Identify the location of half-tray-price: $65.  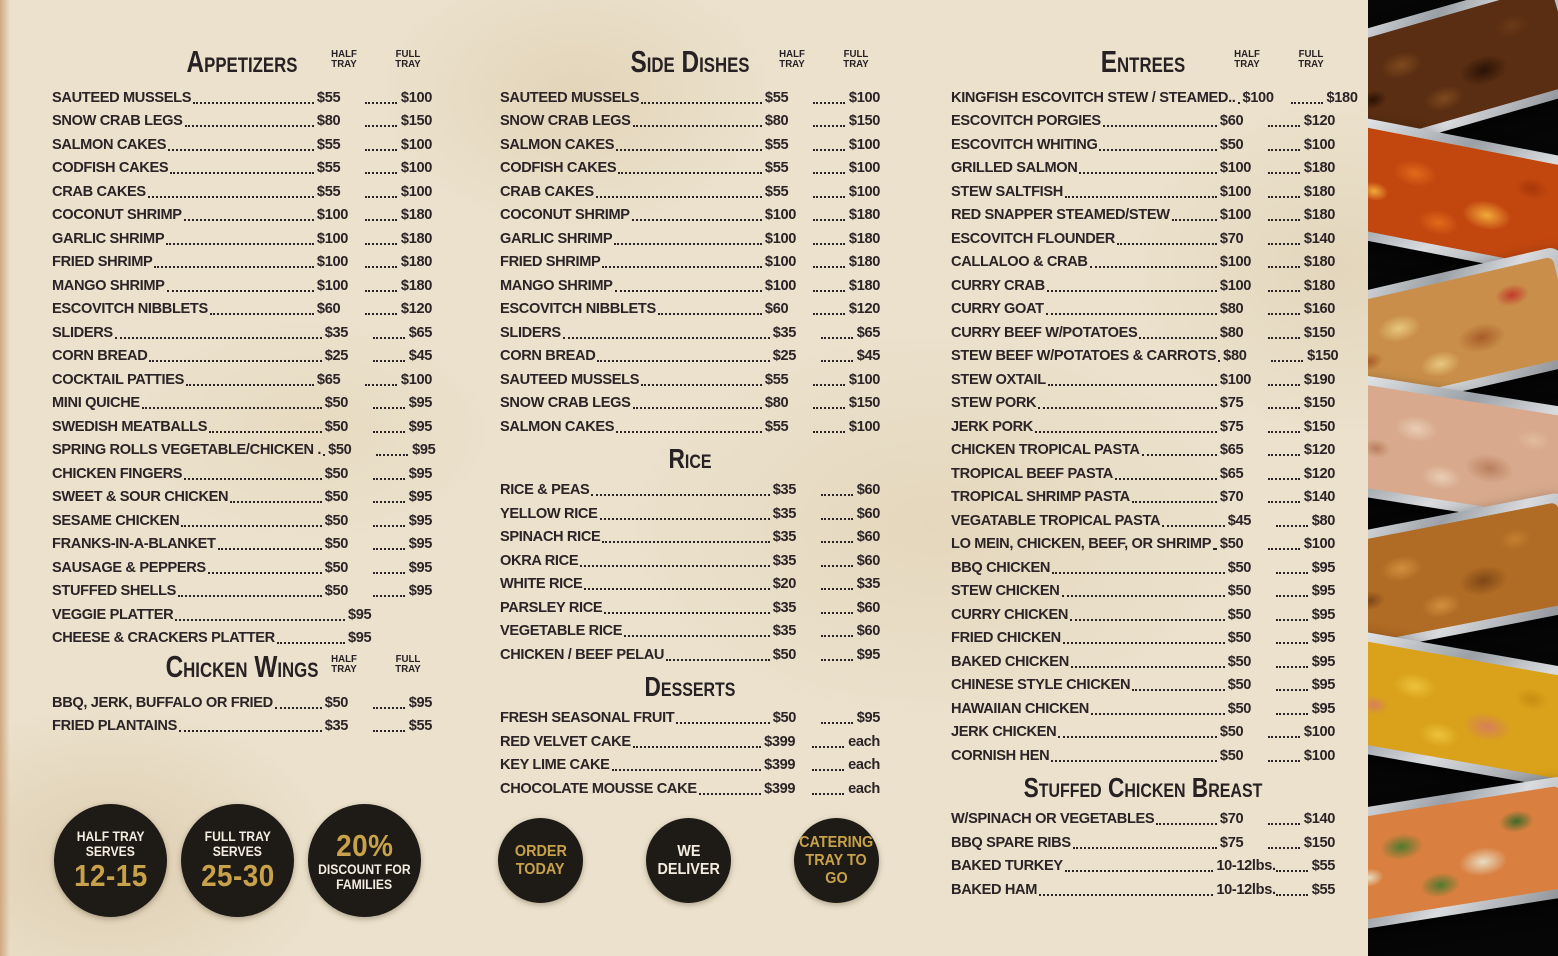
(1231, 473).